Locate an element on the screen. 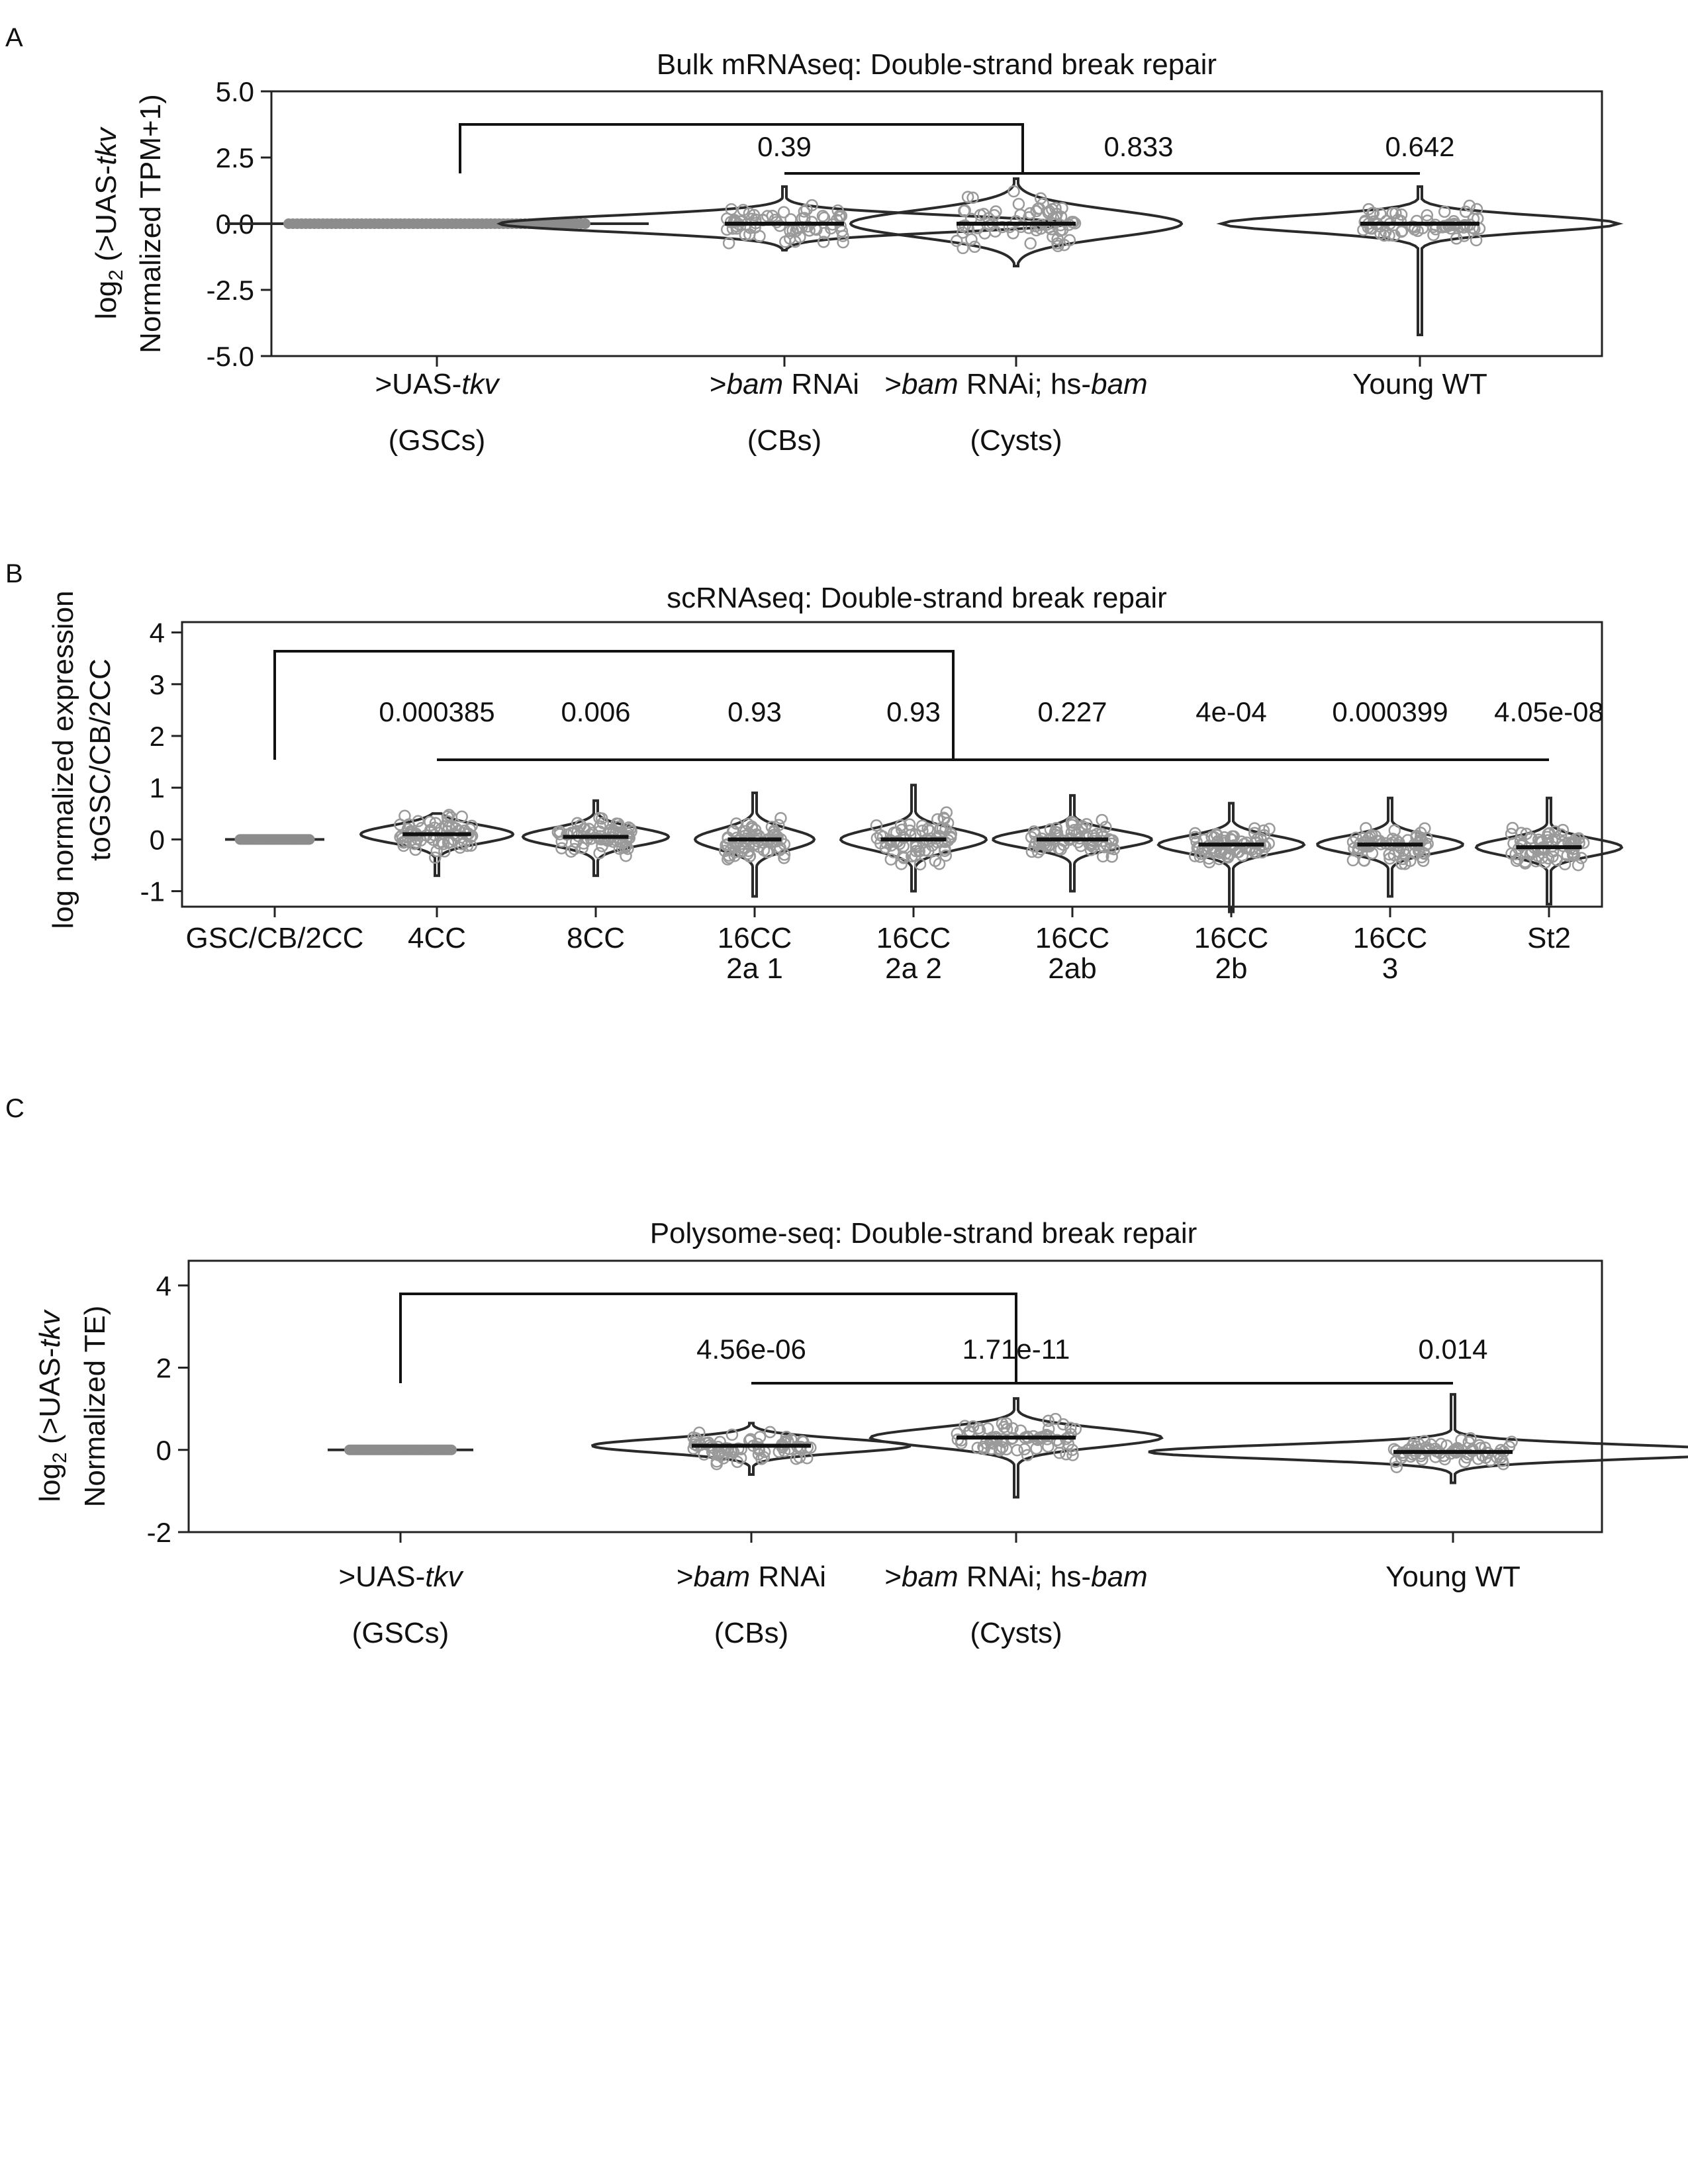 The height and width of the screenshot is (2184, 1688). panel-c-title: Polysome-seq: Double-strand break repair is located at coordinates (923, 1233).